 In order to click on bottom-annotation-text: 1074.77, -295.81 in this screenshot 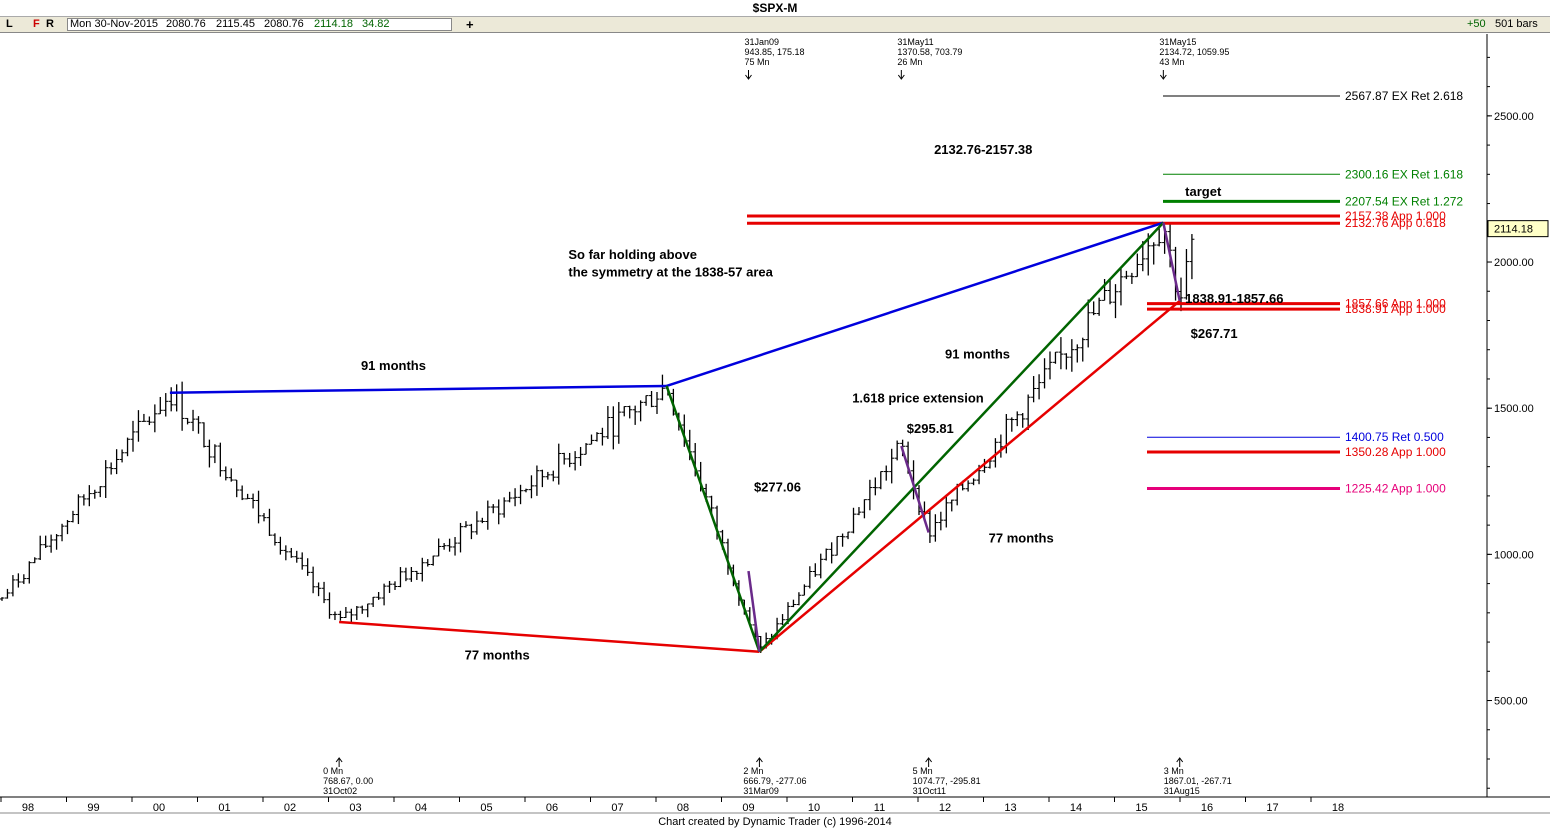, I will do `click(947, 781)`.